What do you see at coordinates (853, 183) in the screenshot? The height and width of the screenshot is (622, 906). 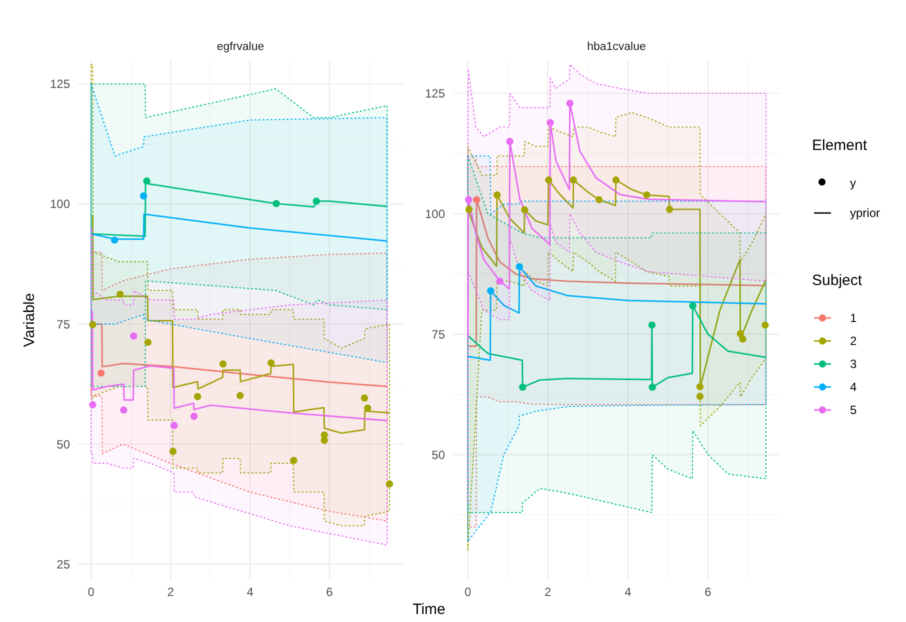 I see `text: y` at bounding box center [853, 183].